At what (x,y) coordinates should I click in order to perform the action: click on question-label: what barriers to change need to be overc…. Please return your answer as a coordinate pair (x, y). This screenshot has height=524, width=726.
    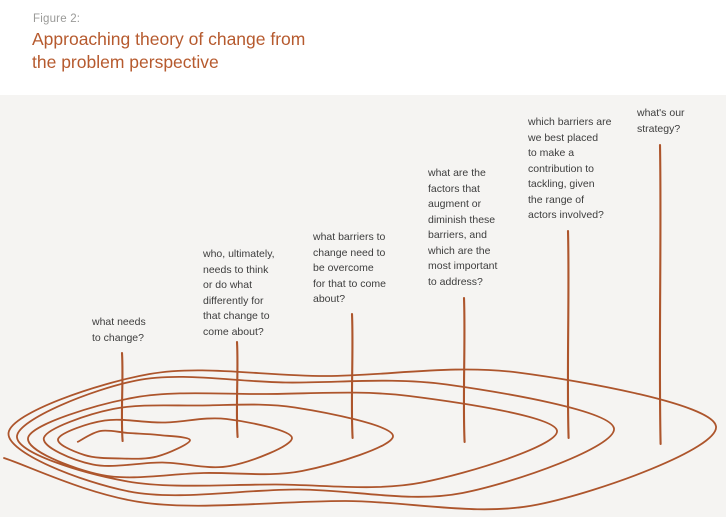
    Looking at the image, I should click on (349, 268).